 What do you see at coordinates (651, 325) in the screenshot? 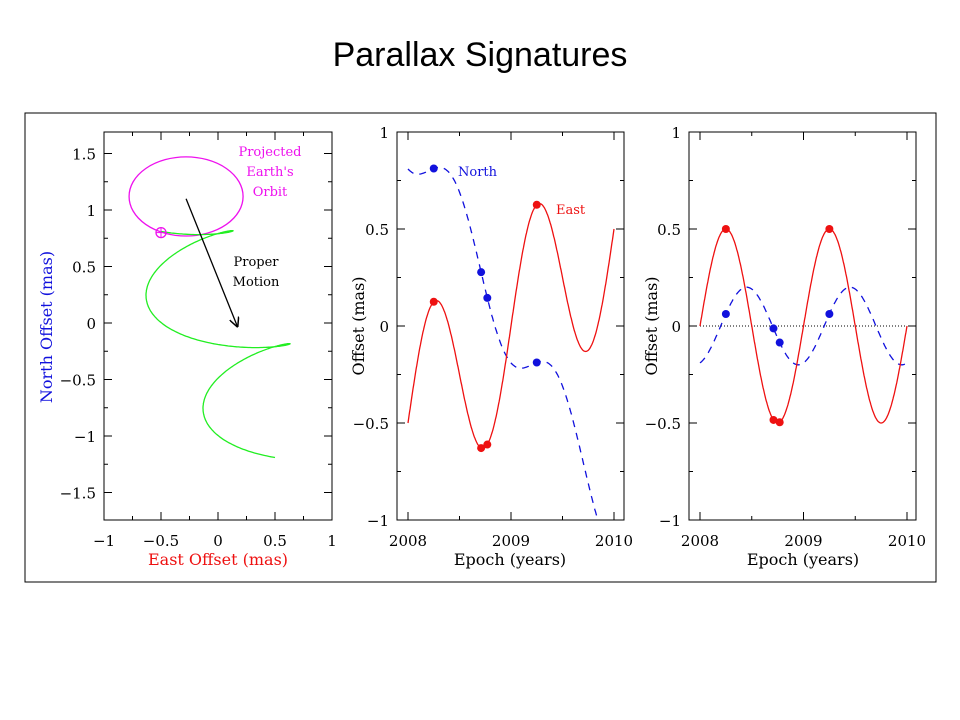
I see `right-y-axis-label: Offset (mas)` at bounding box center [651, 325].